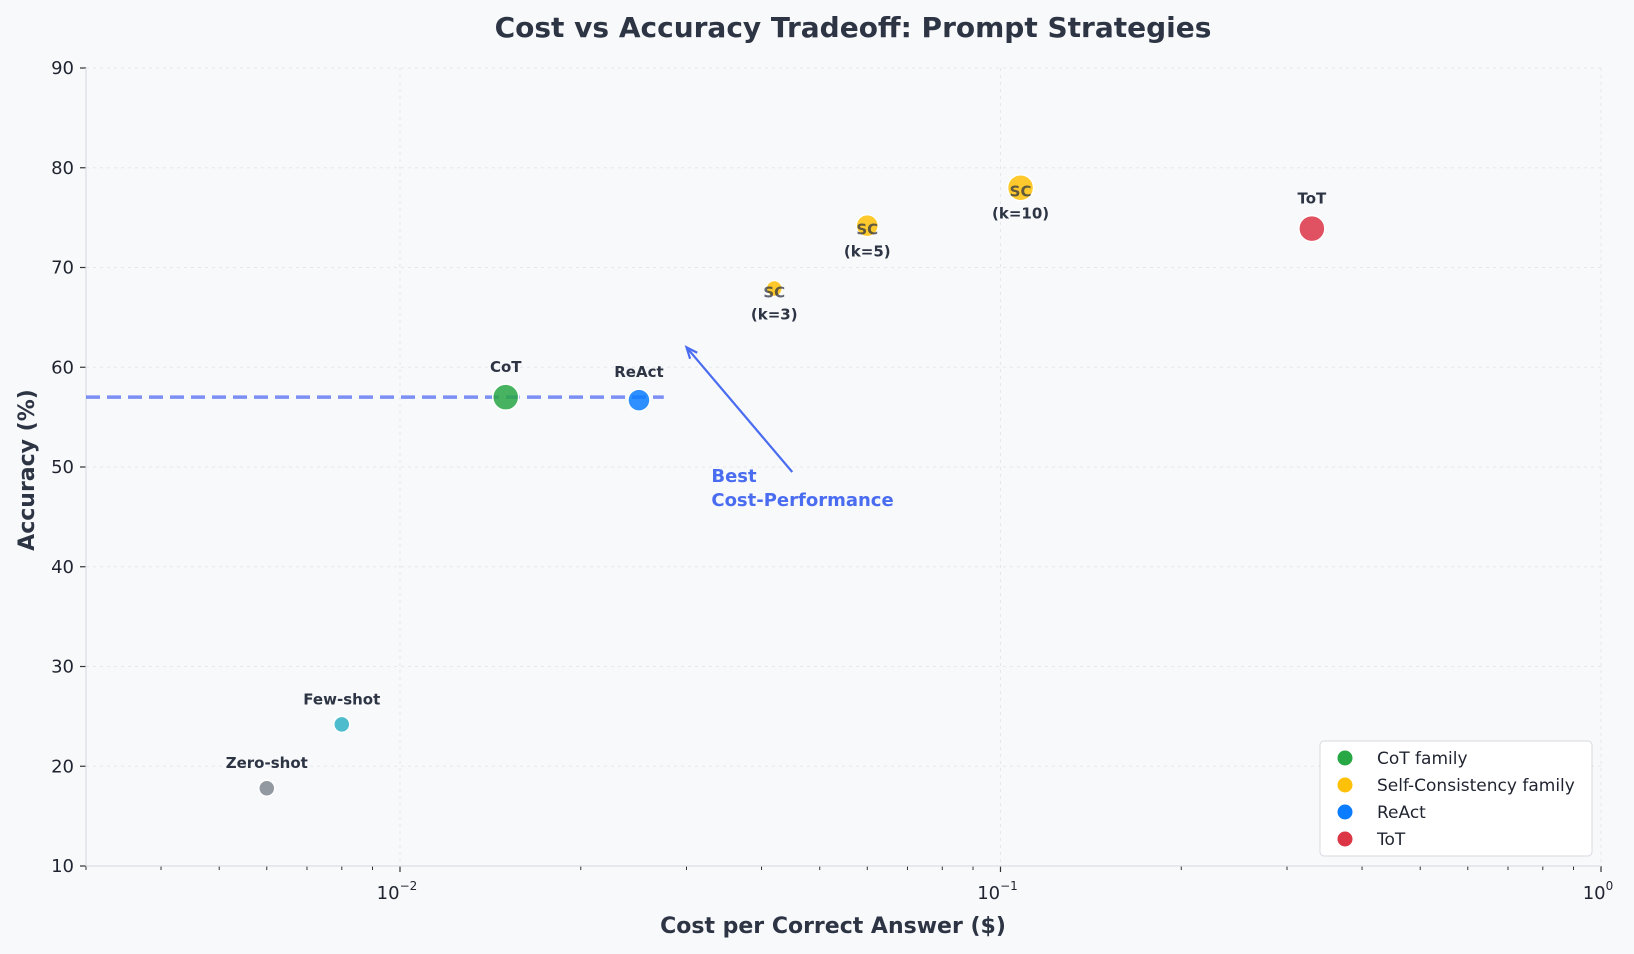  What do you see at coordinates (1391, 840) in the screenshot?
I see `legend-label: ToT` at bounding box center [1391, 840].